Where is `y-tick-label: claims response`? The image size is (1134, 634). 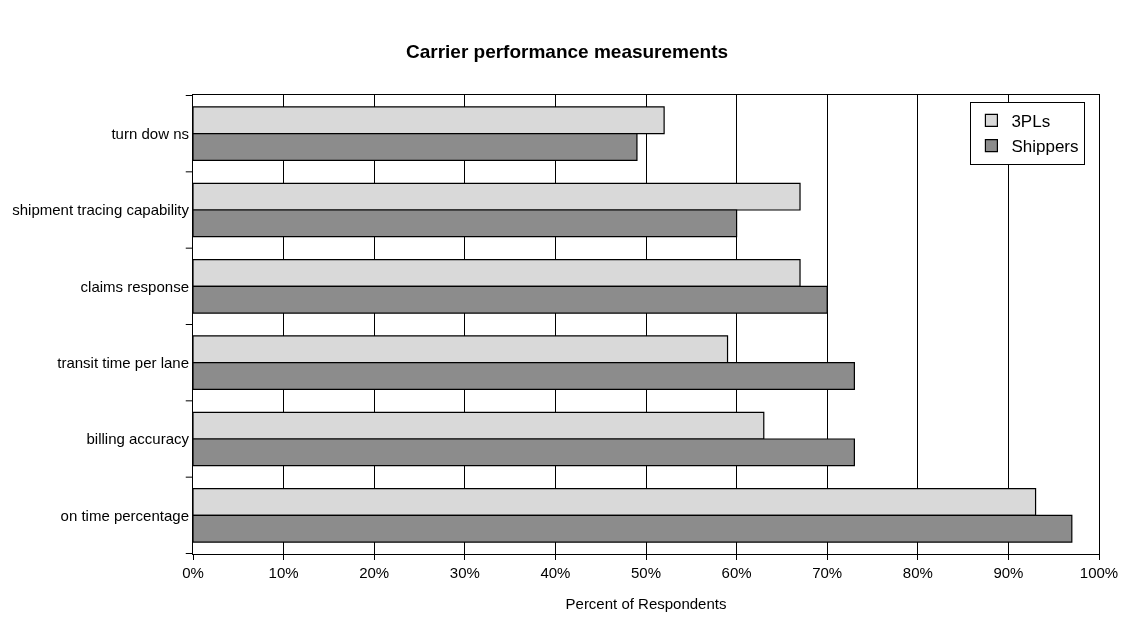 y-tick-label: claims response is located at coordinates (134, 286).